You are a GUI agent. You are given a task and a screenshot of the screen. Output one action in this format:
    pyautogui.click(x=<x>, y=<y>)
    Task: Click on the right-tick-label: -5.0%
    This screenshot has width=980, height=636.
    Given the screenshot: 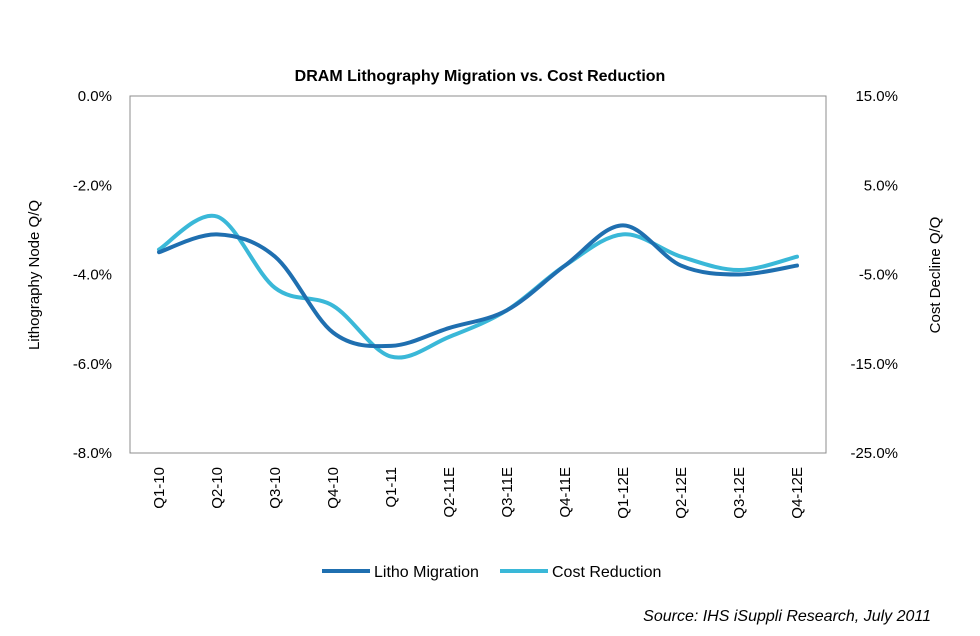 What is the action you would take?
    pyautogui.click(x=878, y=275)
    